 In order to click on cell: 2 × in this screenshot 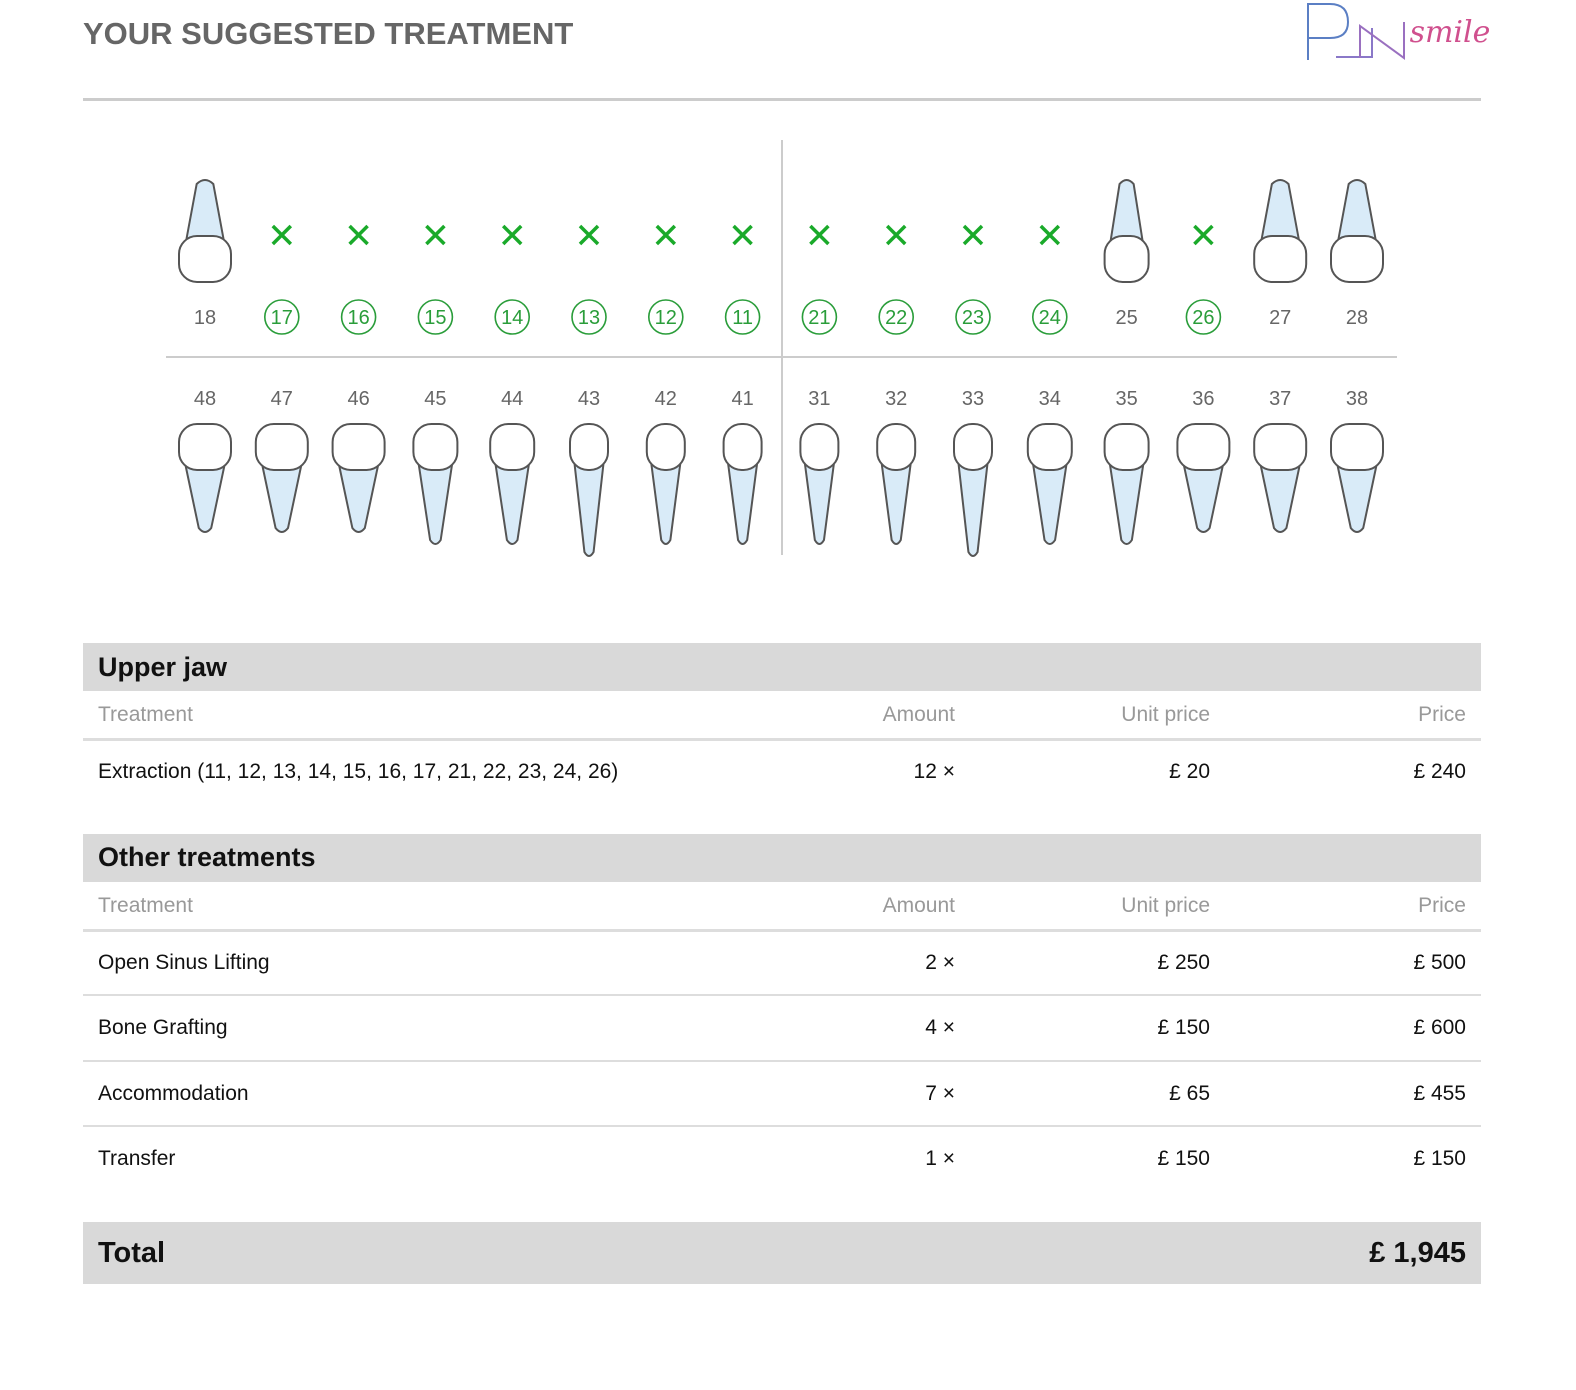, I will do `click(940, 962)`.